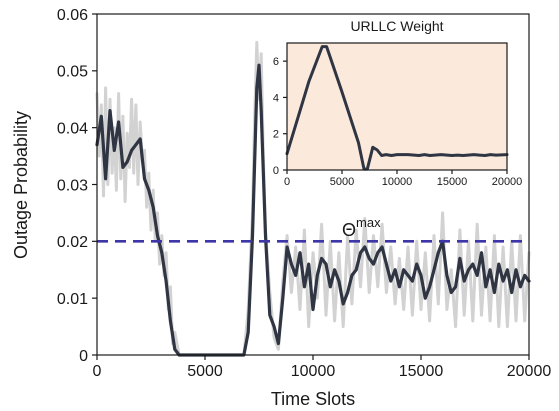 This screenshot has height=411, width=559. What do you see at coordinates (72, 15) in the screenshot?
I see `main-y-tick-label: 0.06` at bounding box center [72, 15].